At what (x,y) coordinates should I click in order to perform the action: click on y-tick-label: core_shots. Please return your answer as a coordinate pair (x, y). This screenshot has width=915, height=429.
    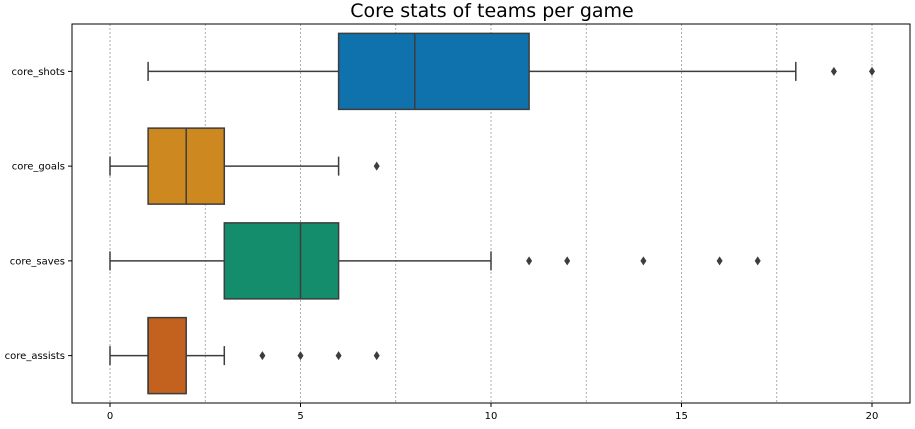
    Looking at the image, I should click on (38, 72).